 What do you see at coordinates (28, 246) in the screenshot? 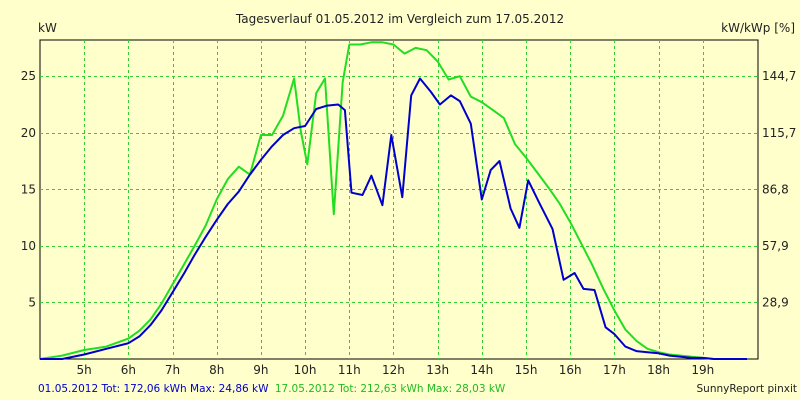
I see `y-tick-label-left: 10` at bounding box center [28, 246].